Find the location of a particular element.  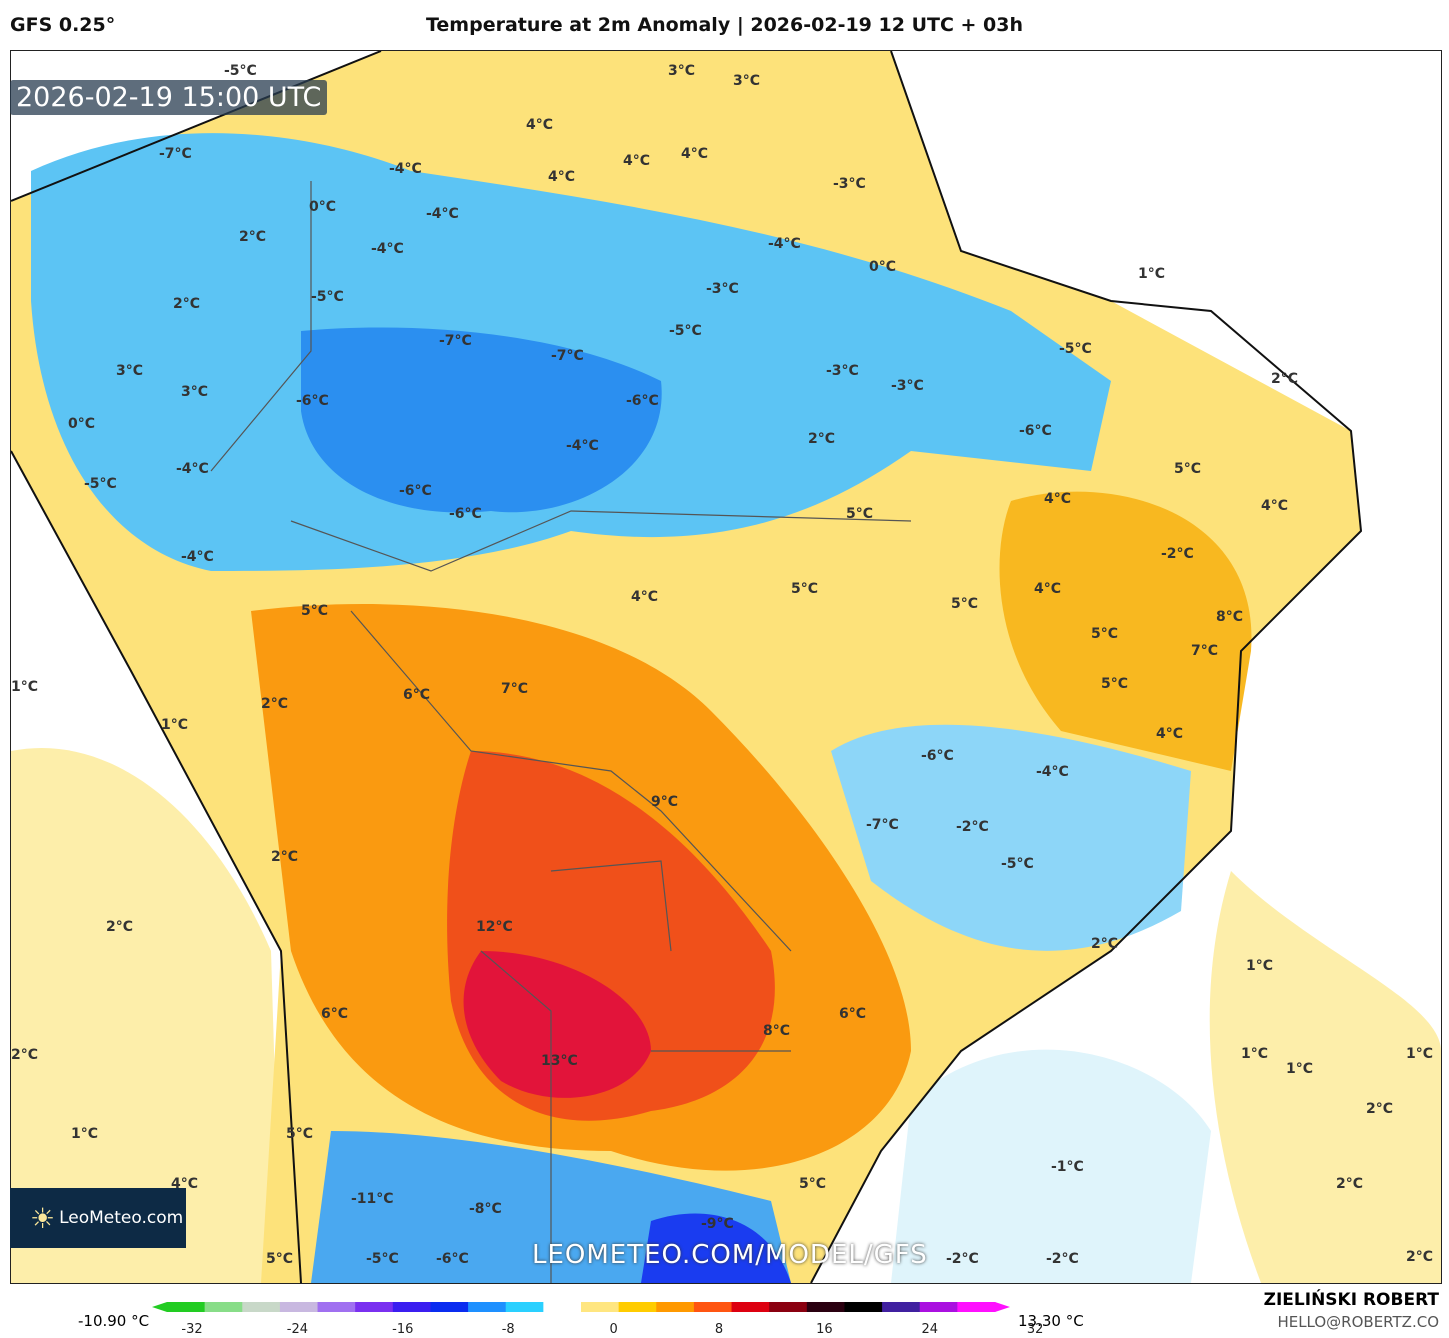

isotherm-label: -8°C is located at coordinates (485, 1209).